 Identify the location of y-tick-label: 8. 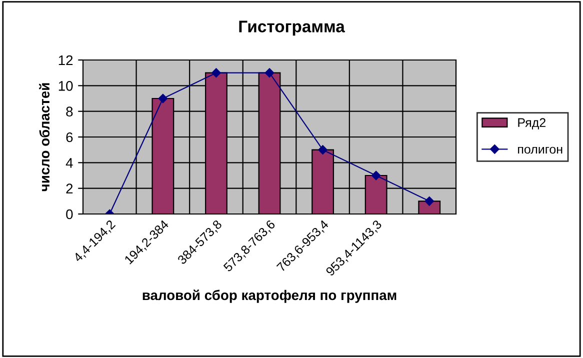
(69, 111).